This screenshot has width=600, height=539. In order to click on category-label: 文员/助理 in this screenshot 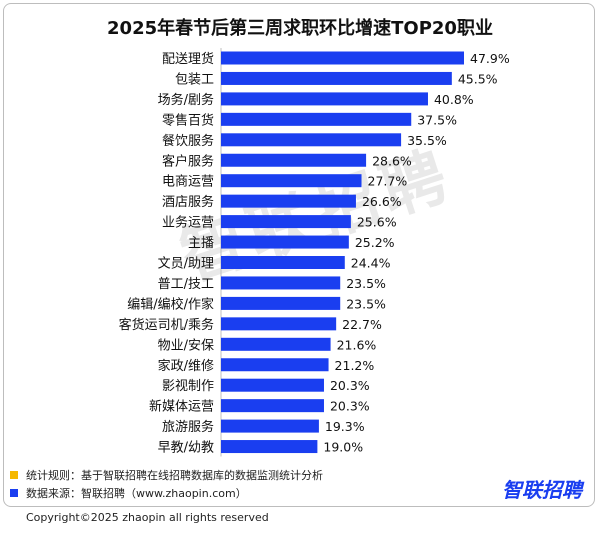, I will do `click(186, 264)`.